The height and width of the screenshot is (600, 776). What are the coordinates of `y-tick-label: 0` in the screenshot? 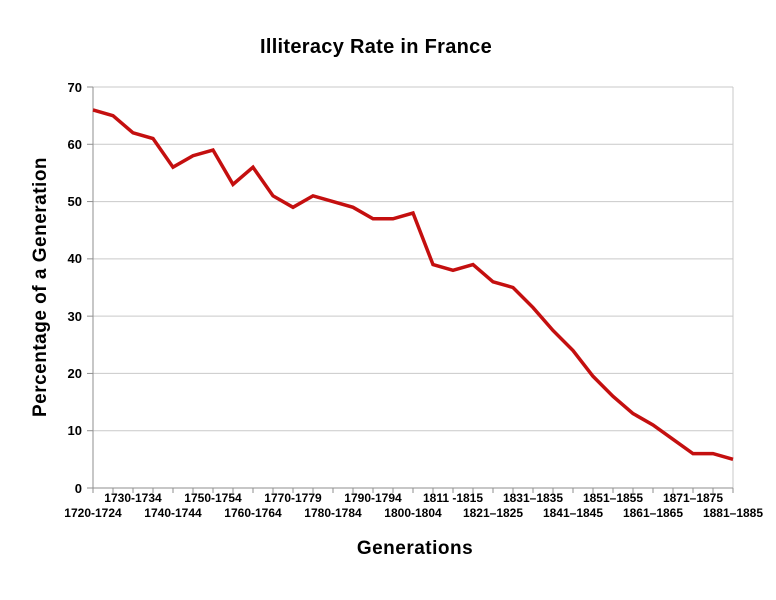 It's located at (78, 488).